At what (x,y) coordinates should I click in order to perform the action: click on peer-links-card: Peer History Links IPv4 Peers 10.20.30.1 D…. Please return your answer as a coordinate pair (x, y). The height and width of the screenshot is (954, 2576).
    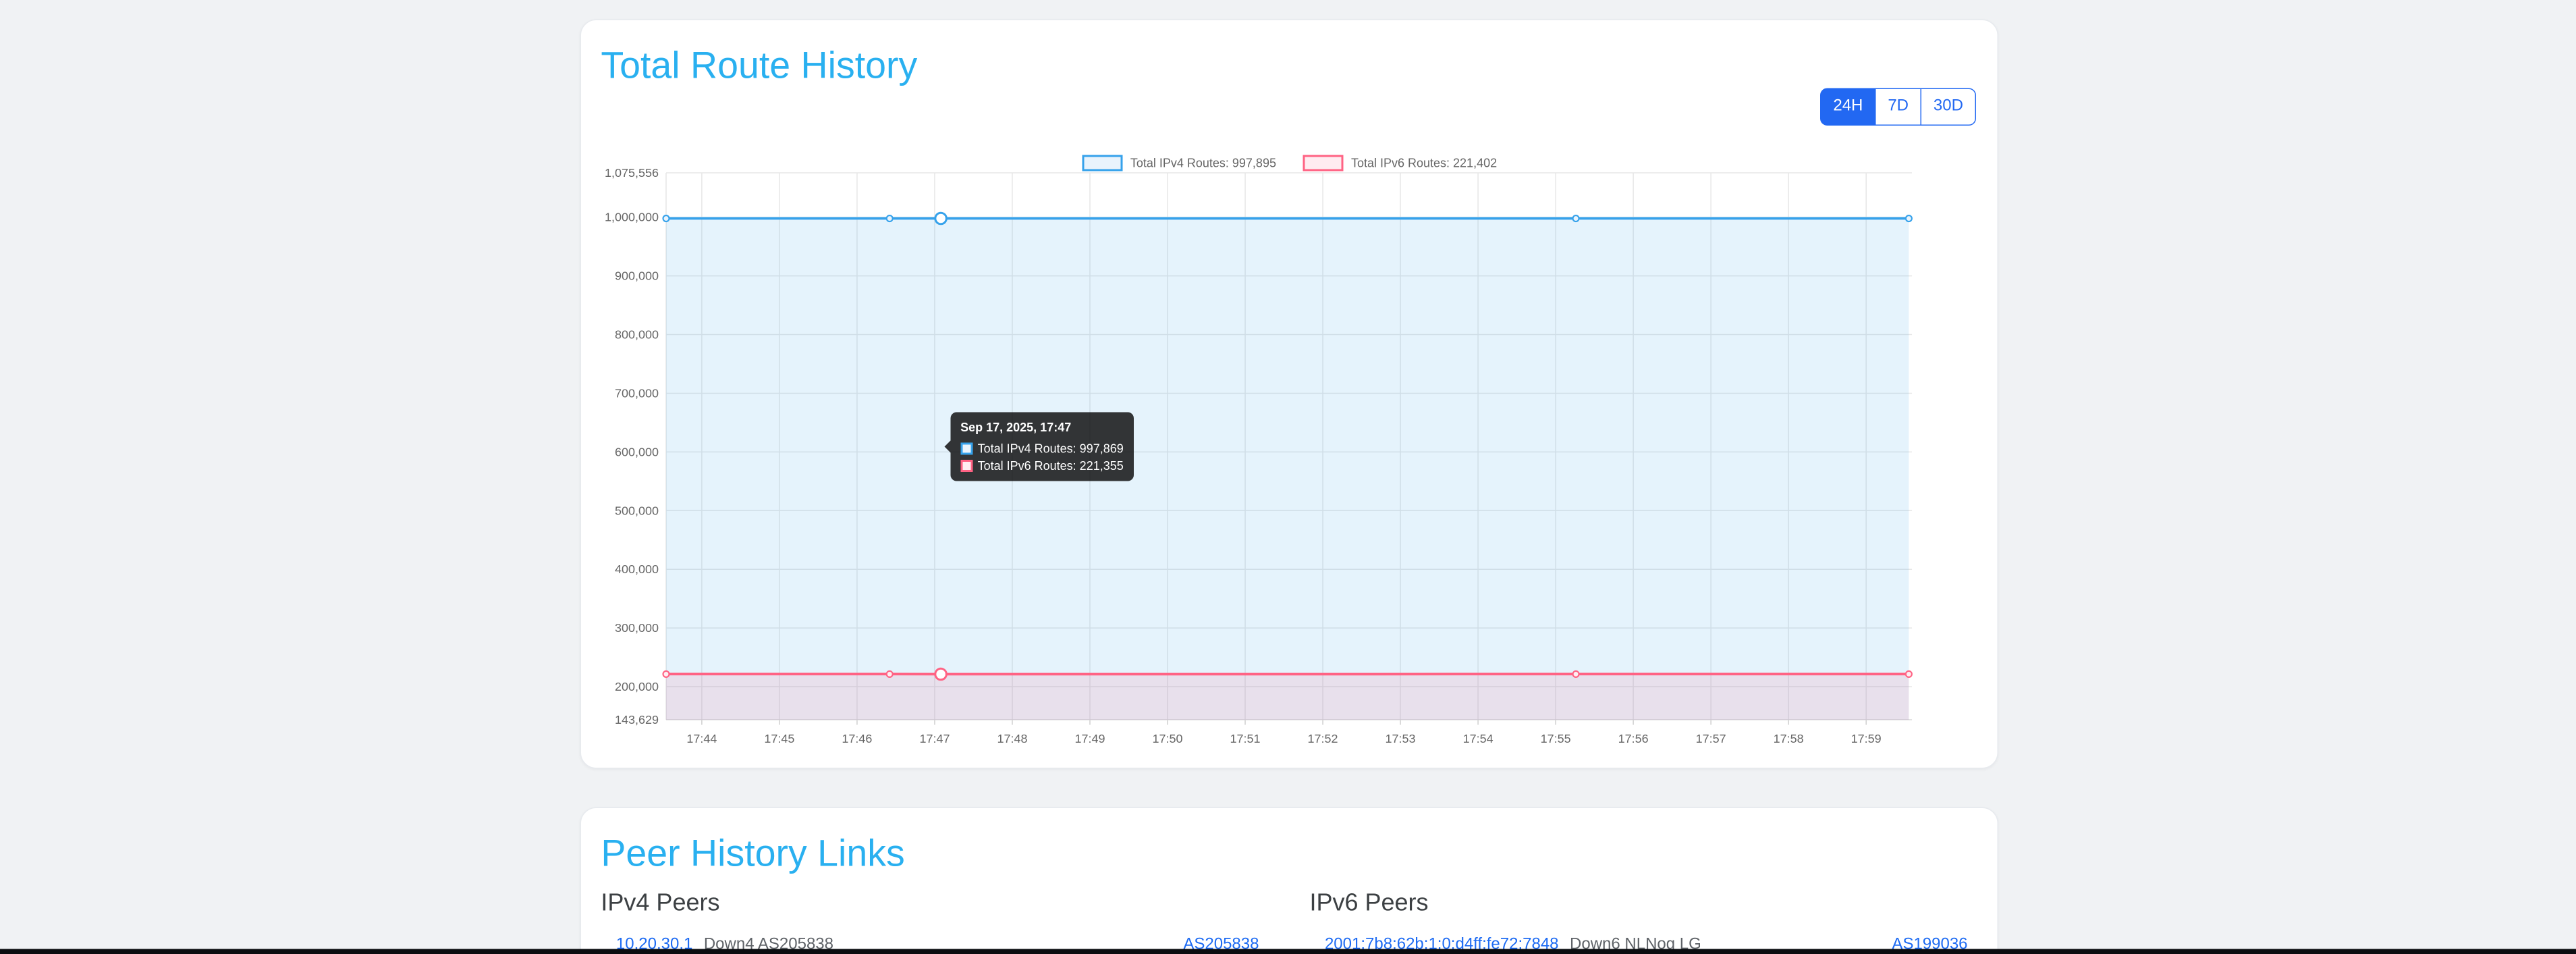
    Looking at the image, I should click on (1289, 880).